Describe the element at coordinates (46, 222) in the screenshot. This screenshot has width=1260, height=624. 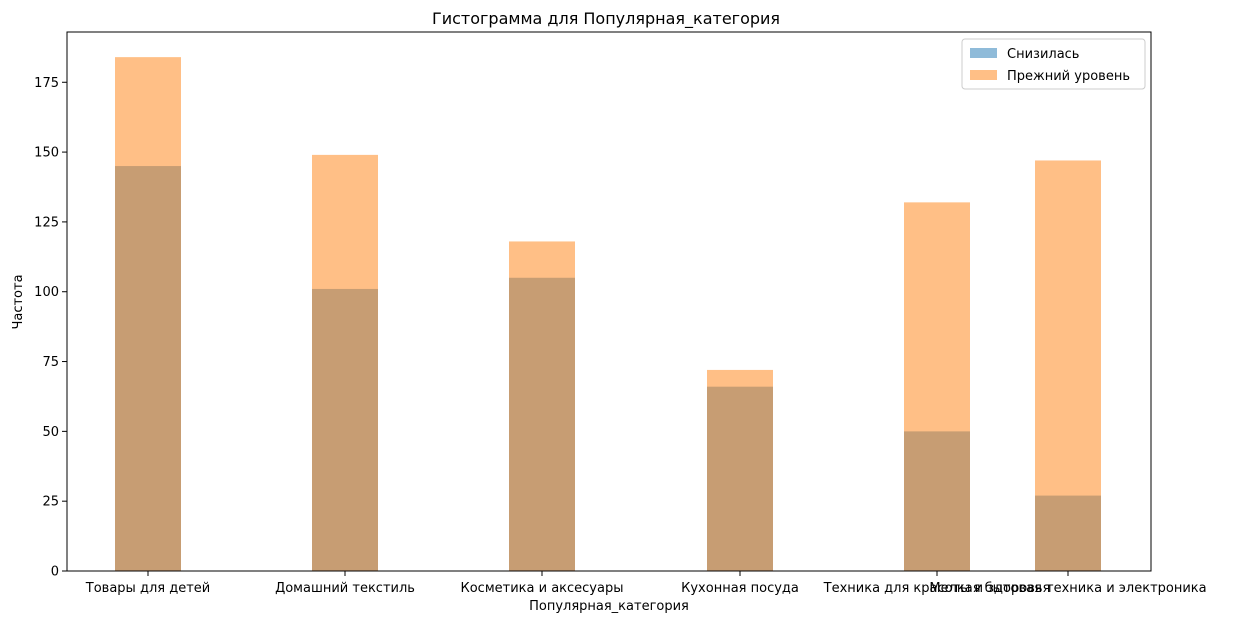
I see `y-tick-label: 125` at that location.